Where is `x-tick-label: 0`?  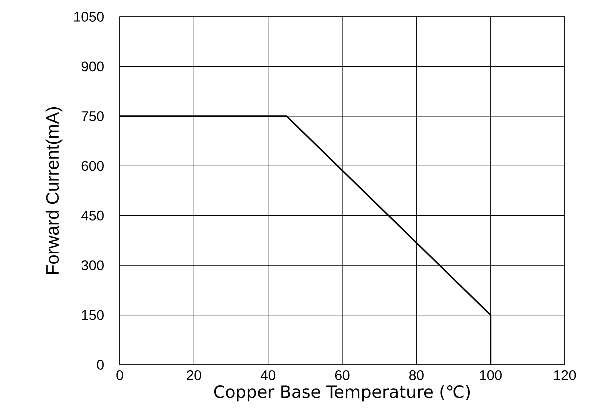 x-tick-label: 0 is located at coordinates (120, 375).